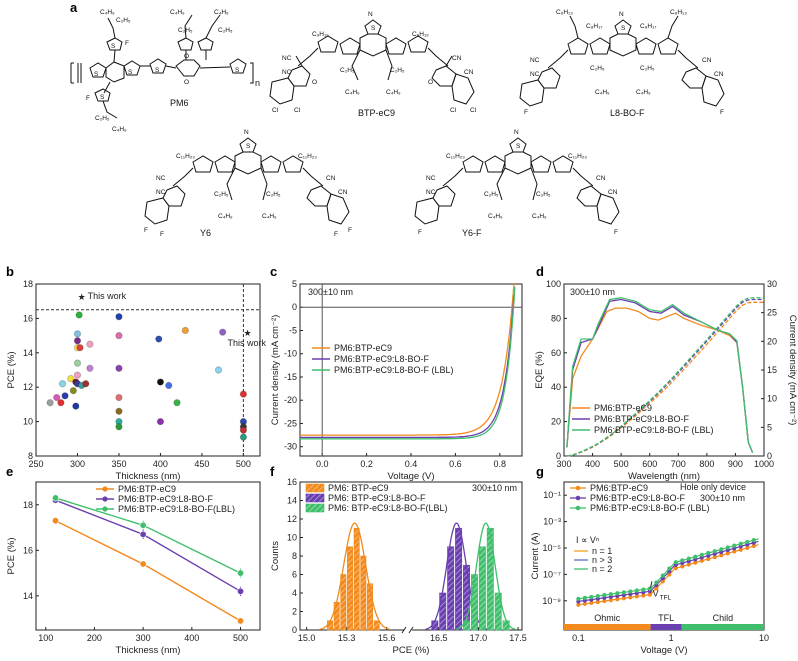 This screenshot has height=661, width=798. I want to click on panel-letter-b: b, so click(10, 271).